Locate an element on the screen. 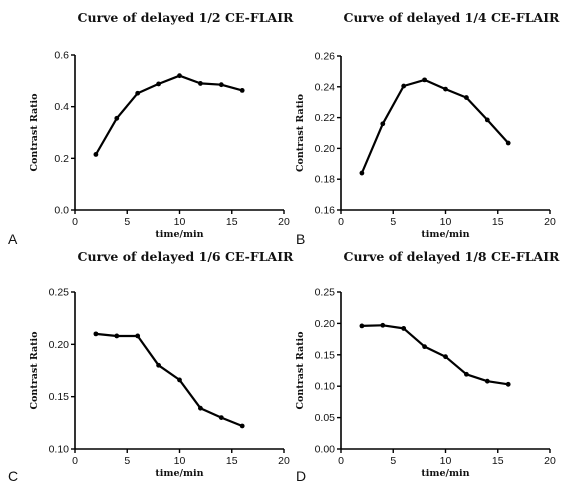 The height and width of the screenshot is (496, 584). y-tick-label: 0.4 is located at coordinates (61, 107).